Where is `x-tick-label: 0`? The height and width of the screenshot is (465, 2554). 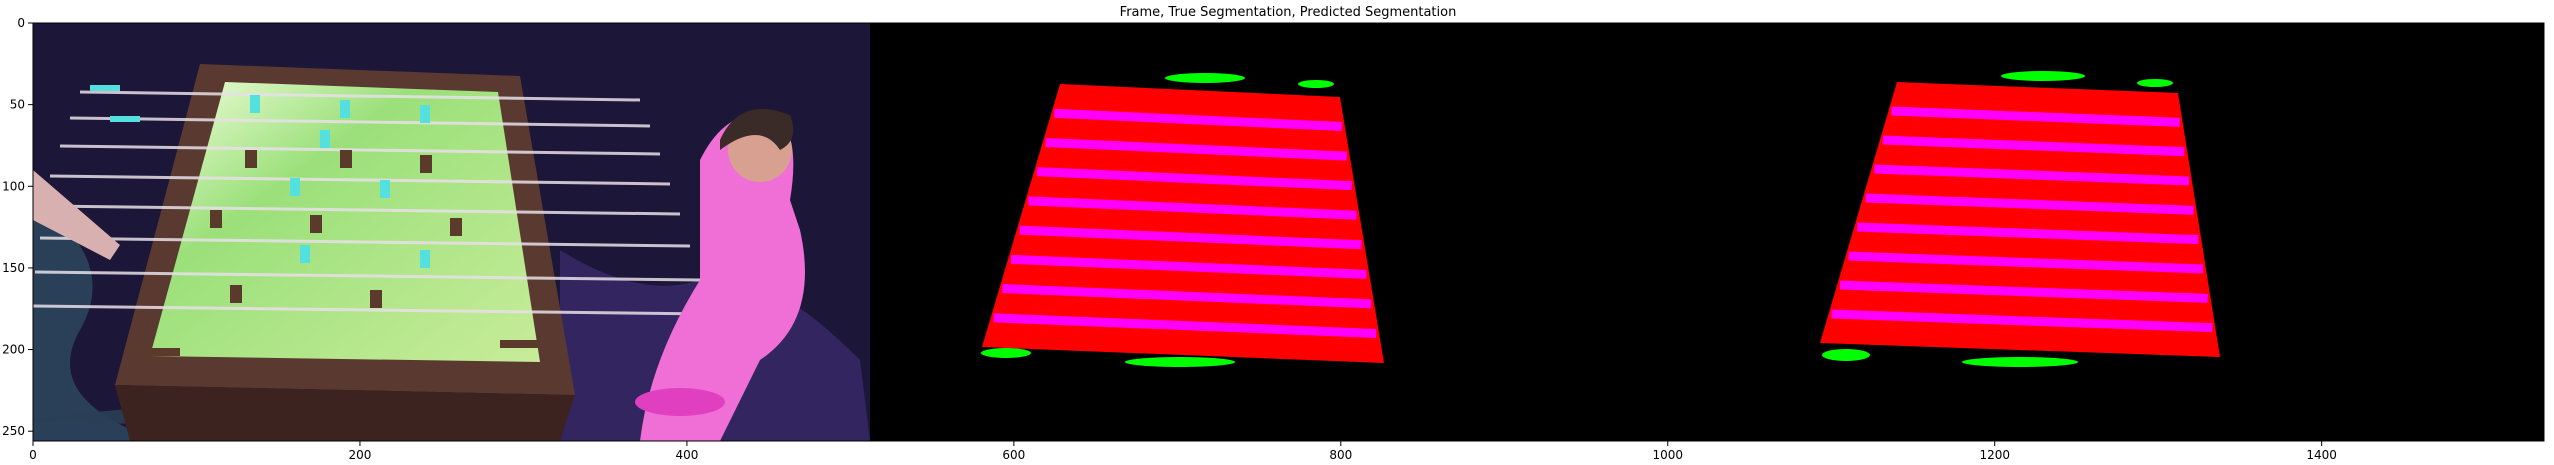 x-tick-label: 0 is located at coordinates (33, 455).